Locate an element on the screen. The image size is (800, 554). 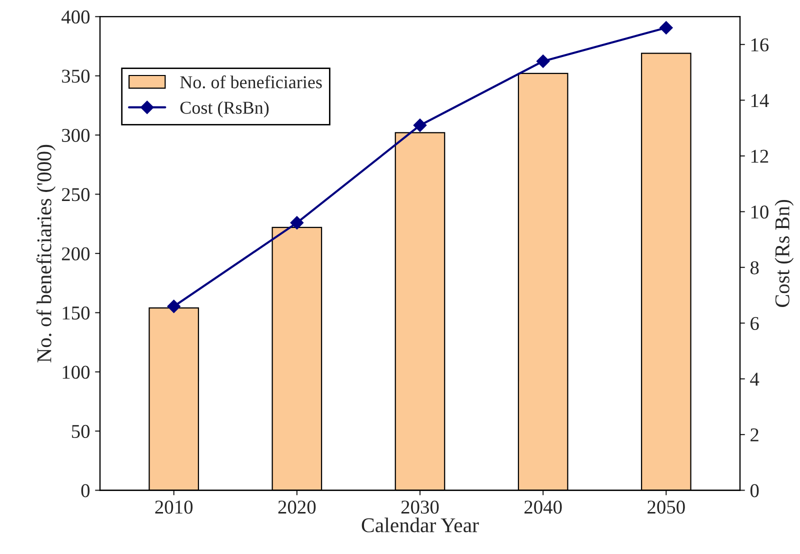
x-axis-title: Calendar Year is located at coordinates (420, 525).